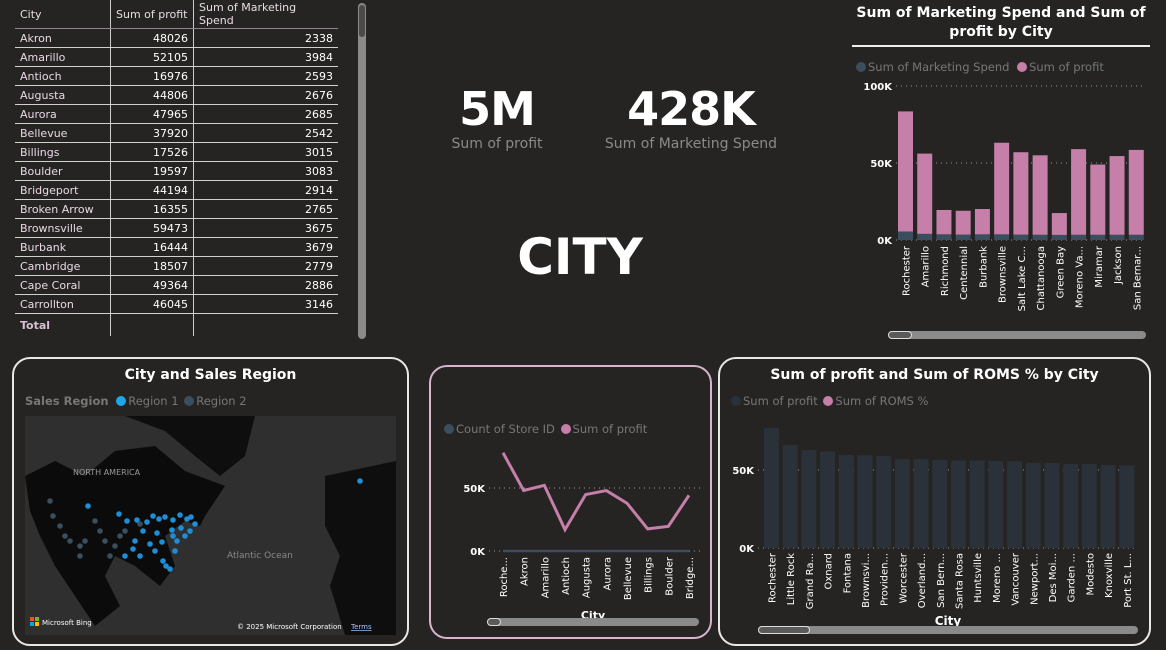  Describe the element at coordinates (176, 133) in the screenshot. I see `table-row: Bellevue 37920 2542` at that location.